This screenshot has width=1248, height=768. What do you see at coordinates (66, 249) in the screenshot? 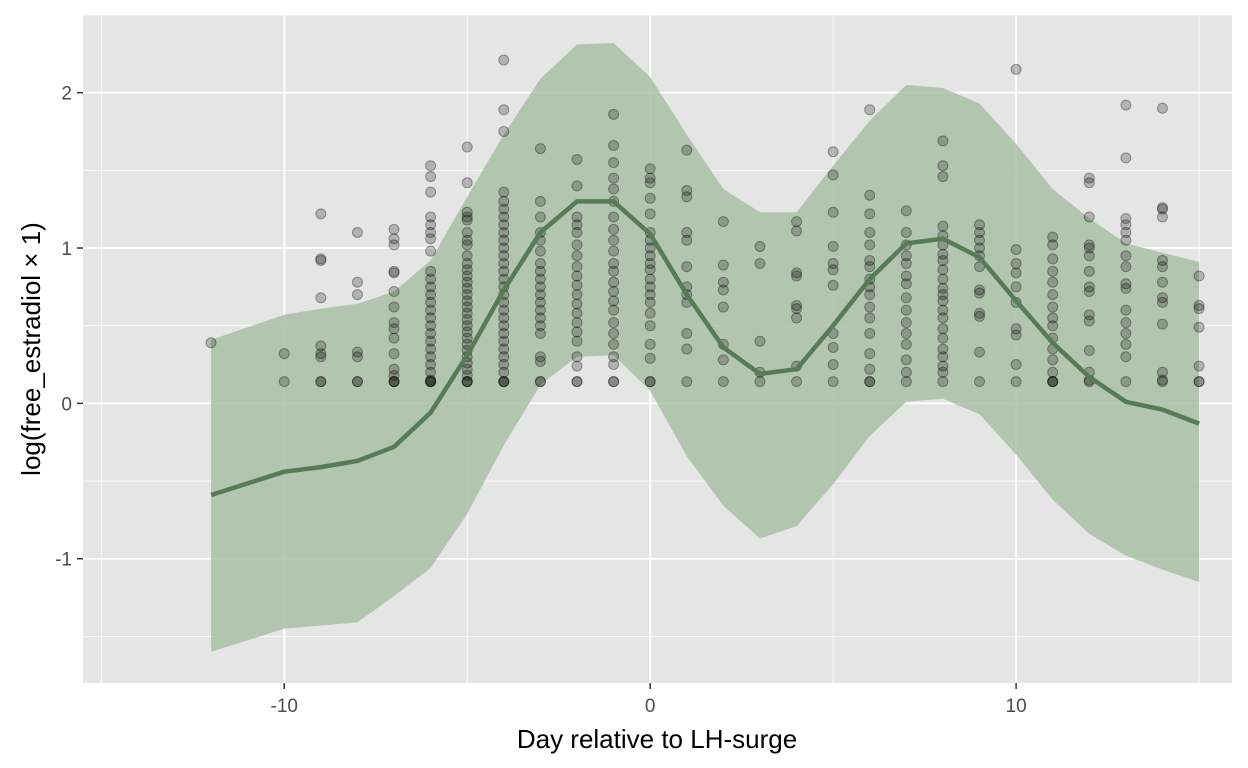
I see `y-tick-label: 1` at bounding box center [66, 249].